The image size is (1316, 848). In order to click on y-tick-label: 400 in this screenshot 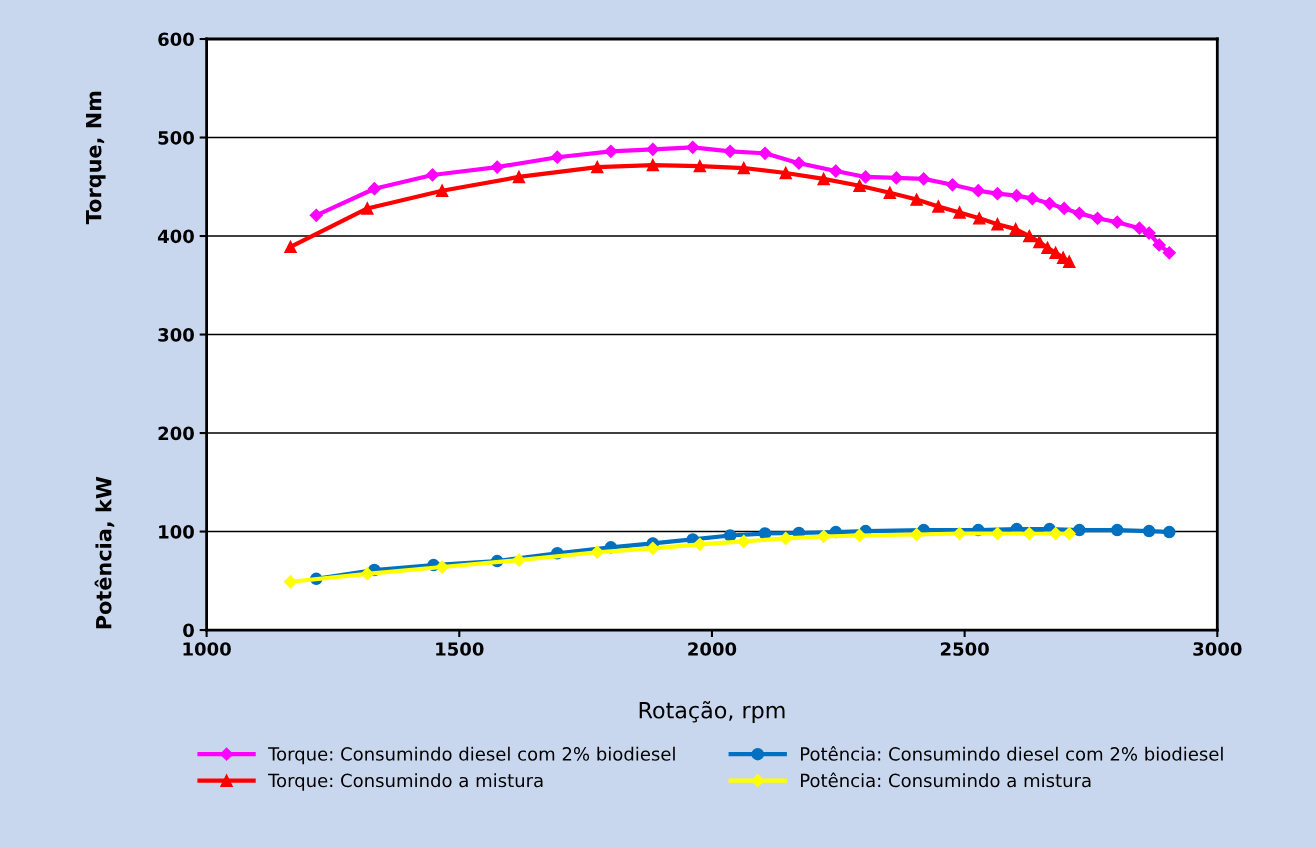, I will do `click(175, 236)`.